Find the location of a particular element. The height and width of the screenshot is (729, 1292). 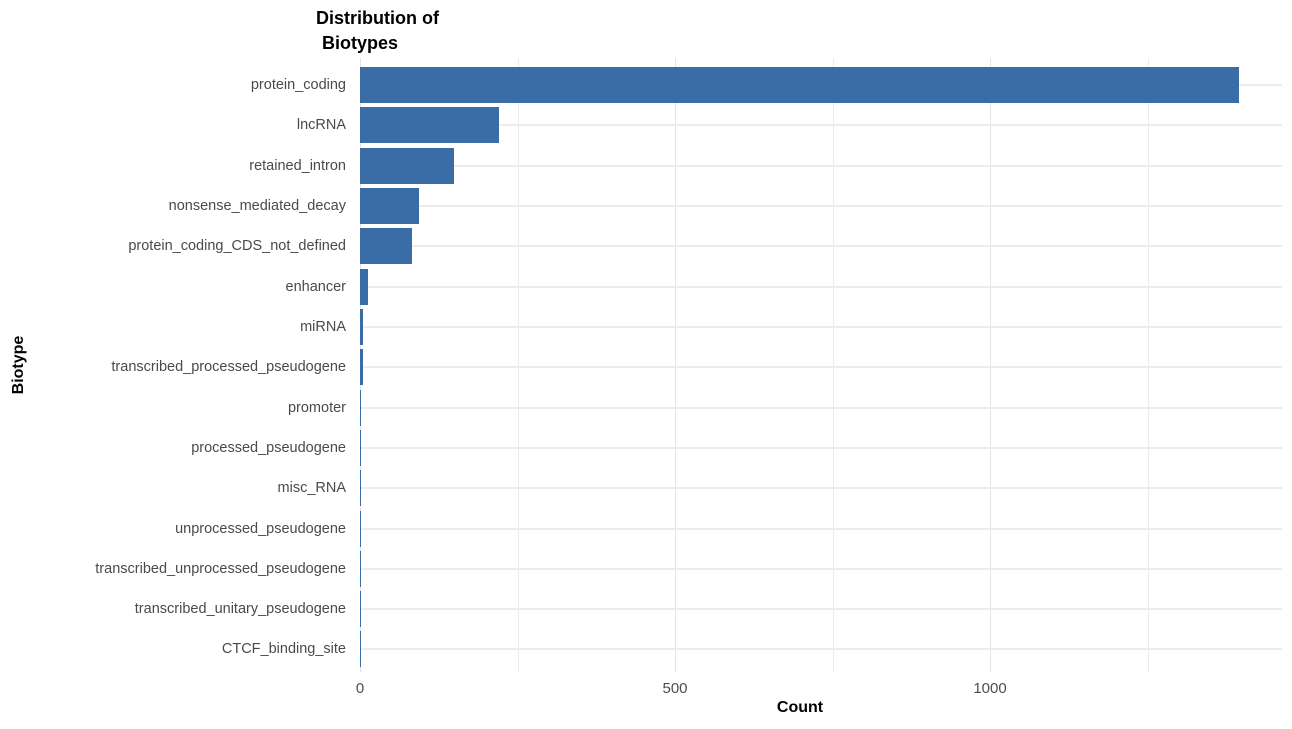

gridline-y-transcribed_unprocessed_pseudogene is located at coordinates (821, 569).